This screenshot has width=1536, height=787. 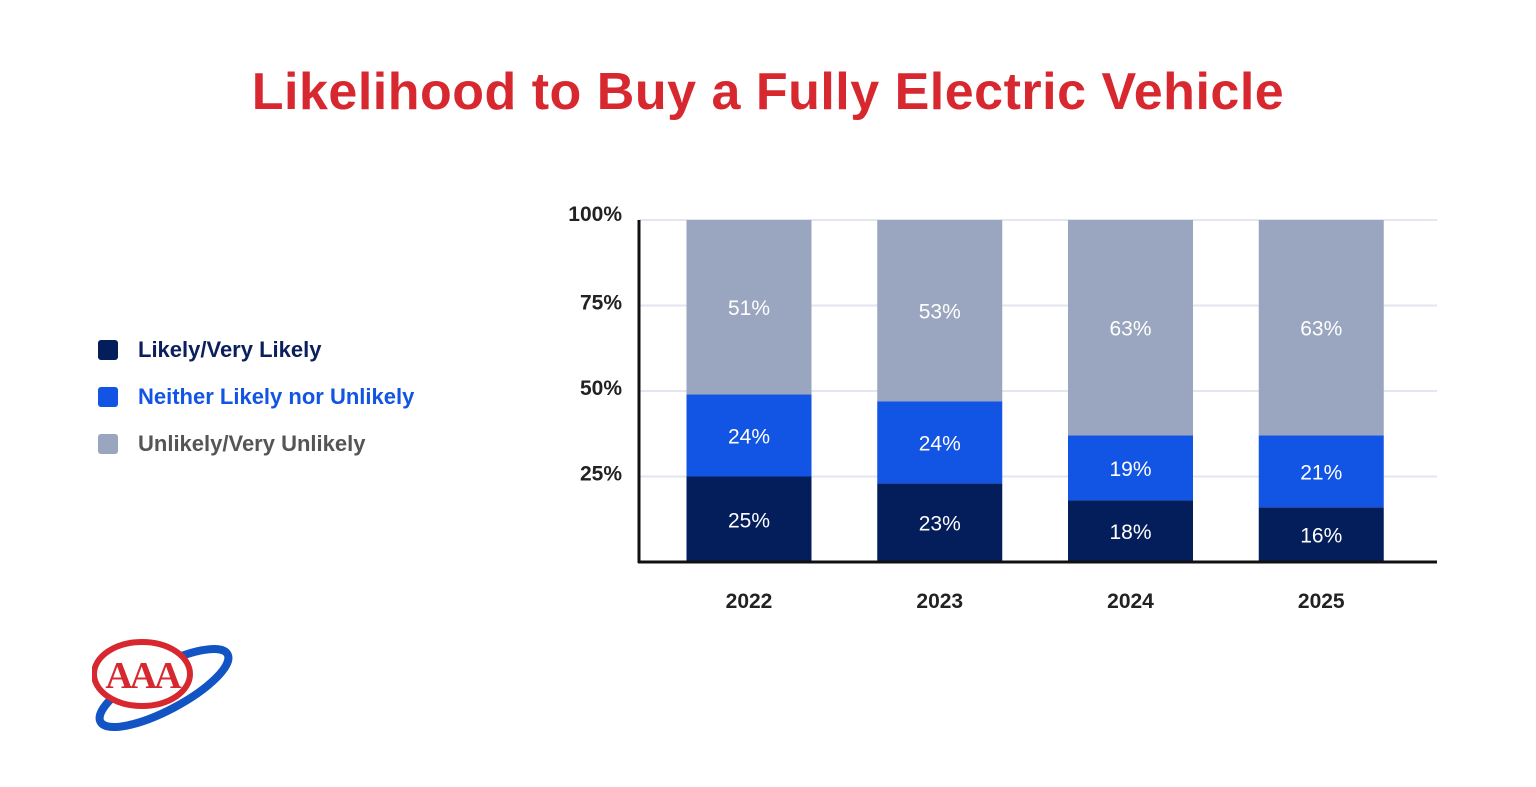 I want to click on bar-unlikely-2024, so click(x=1130, y=328).